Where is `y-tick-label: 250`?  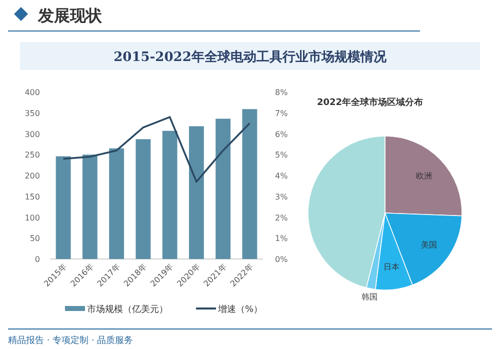
y-tick-label: 250 is located at coordinates (32, 155).